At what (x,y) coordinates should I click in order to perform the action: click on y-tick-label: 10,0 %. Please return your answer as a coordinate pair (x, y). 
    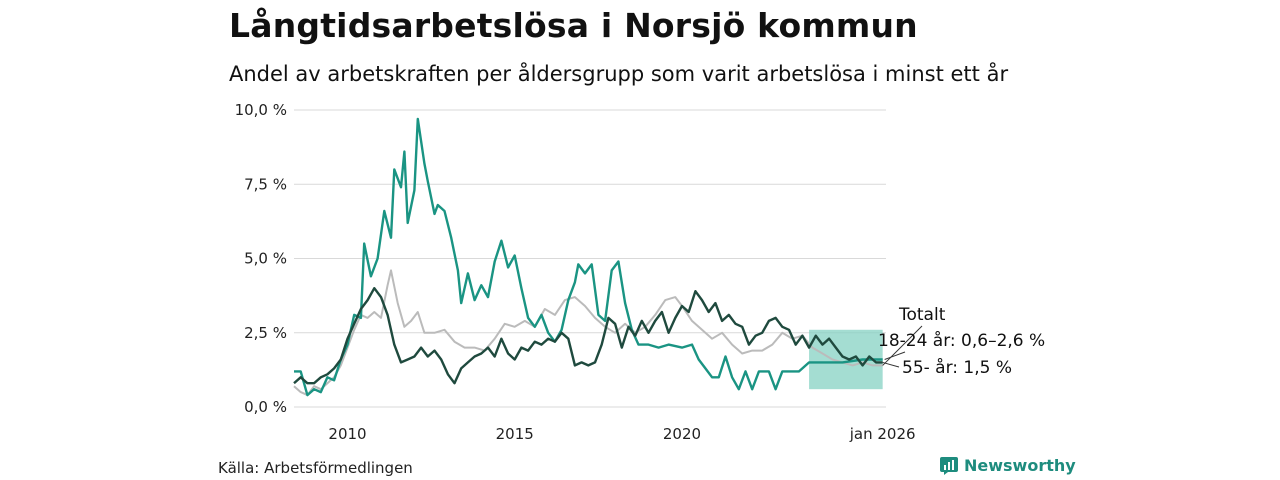
    Looking at the image, I should click on (261, 110).